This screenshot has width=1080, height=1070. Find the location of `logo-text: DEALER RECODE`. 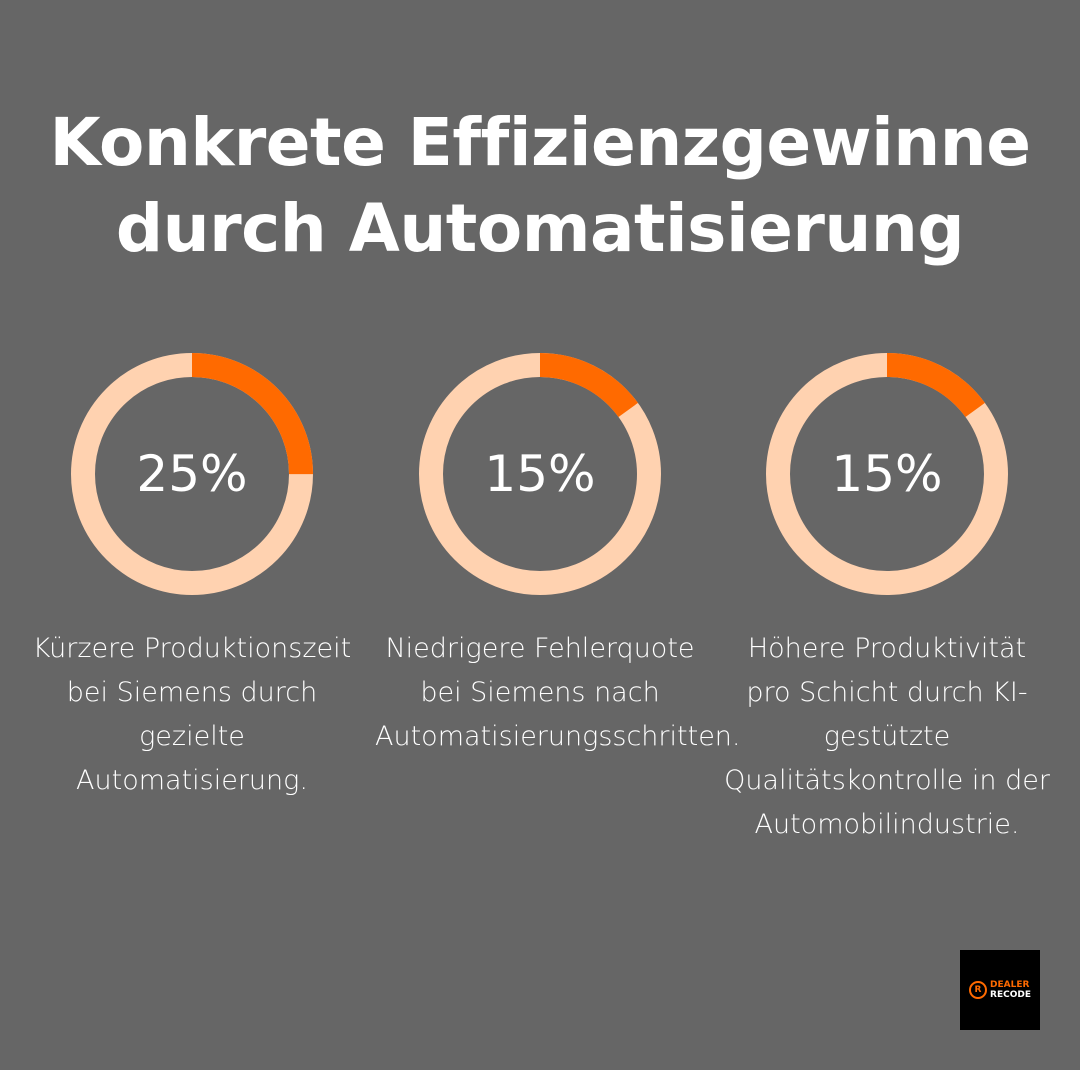

logo-text: DEALER RECODE is located at coordinates (1010, 990).